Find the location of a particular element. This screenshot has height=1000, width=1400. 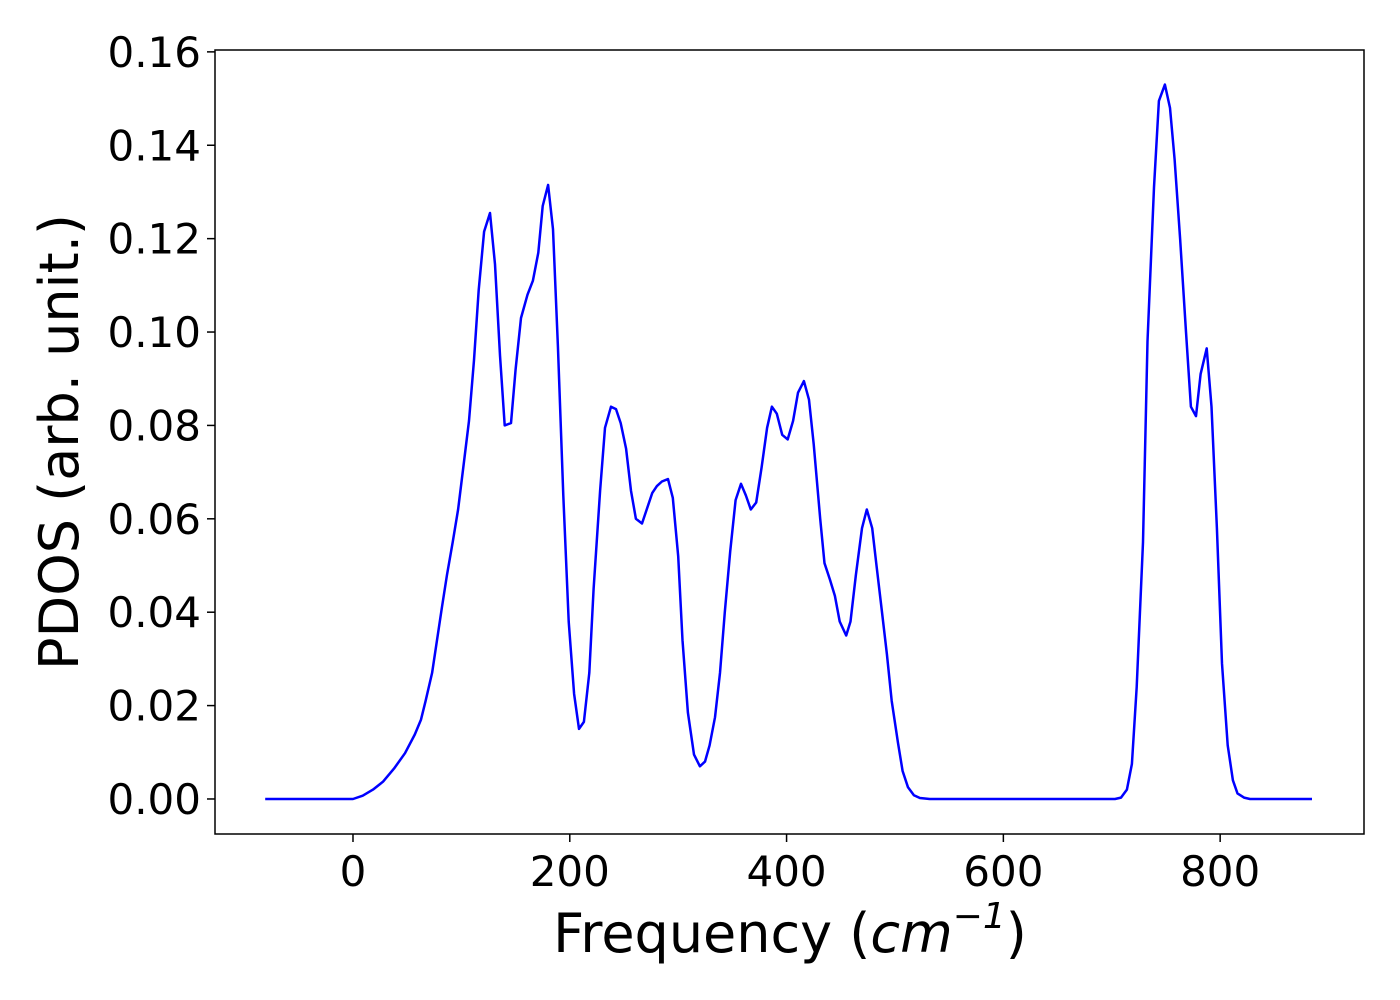

y-tick-label: 0.02 is located at coordinates (154, 706).